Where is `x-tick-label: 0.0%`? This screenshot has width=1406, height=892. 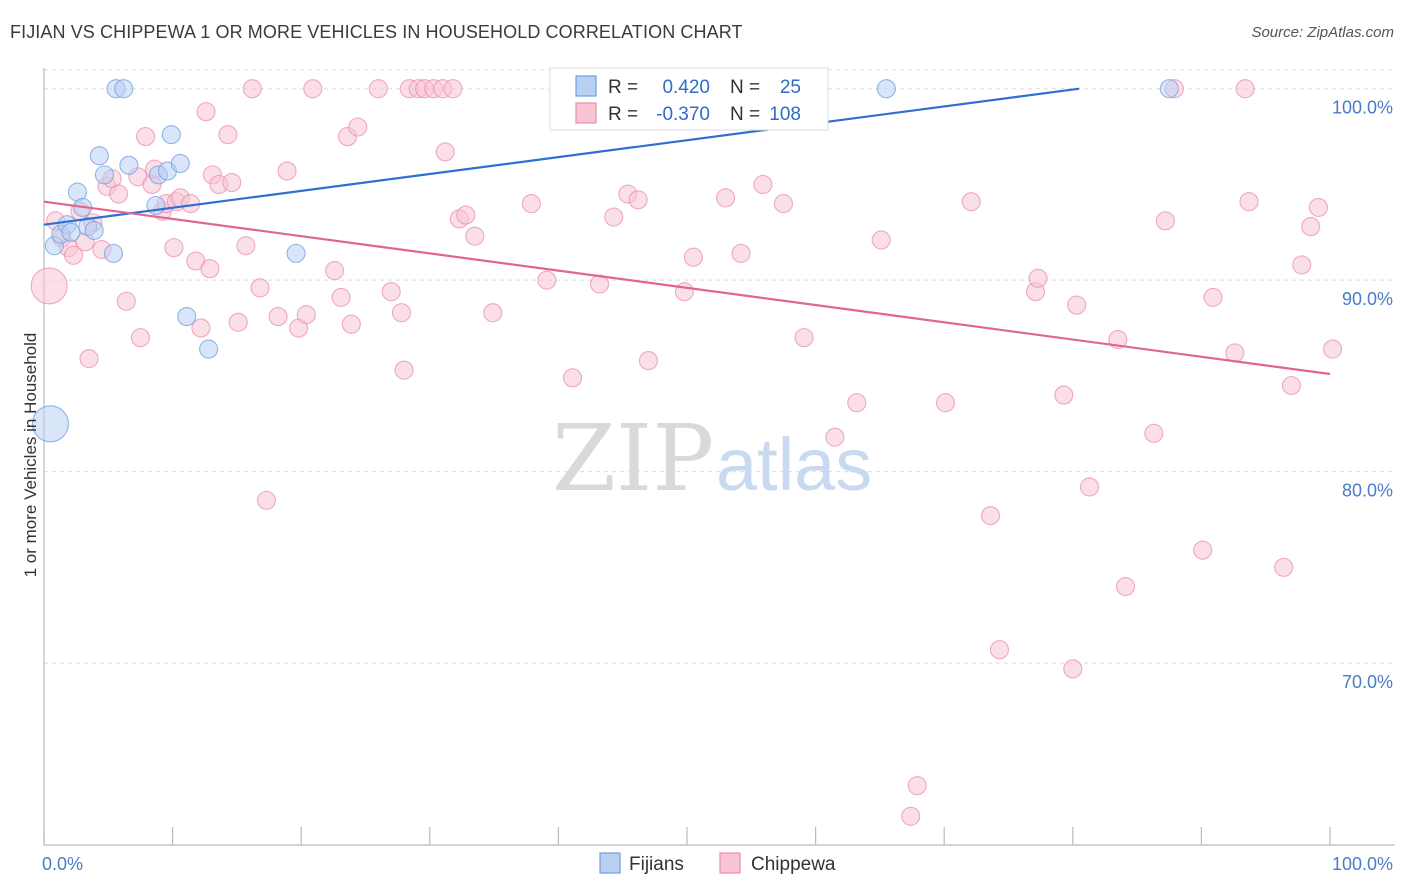
x-tick-label: 0.0% is located at coordinates (62, 864).